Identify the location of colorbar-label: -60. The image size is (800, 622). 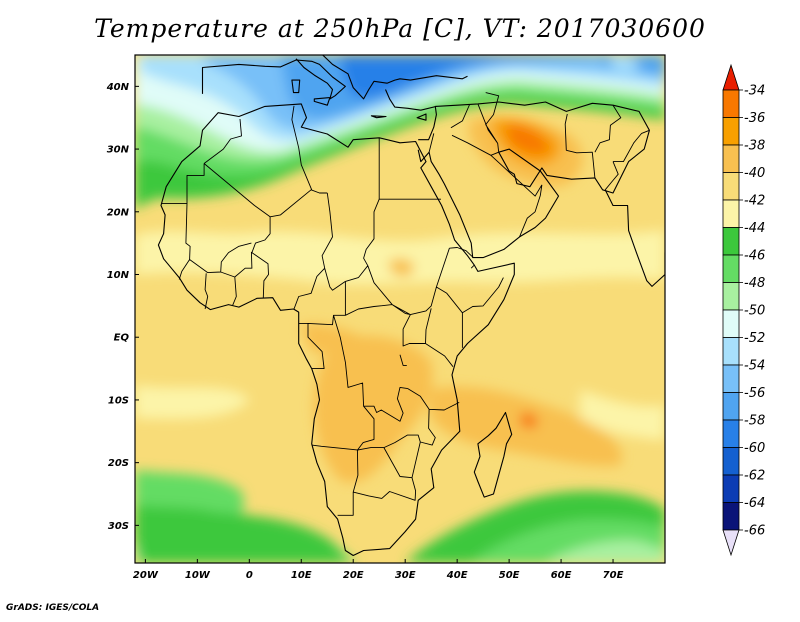
(754, 448).